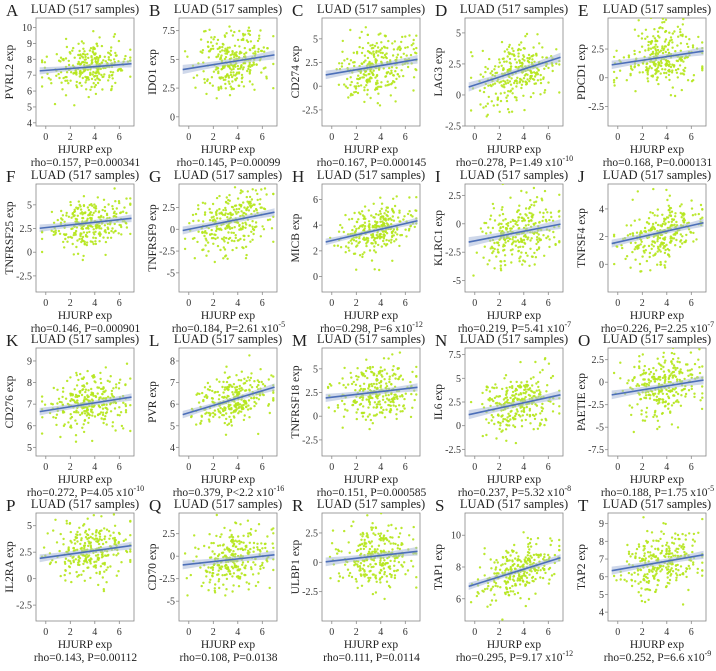 Image resolution: width=716 pixels, height=671 pixels. I want to click on plot-marks, so click(371, 66).